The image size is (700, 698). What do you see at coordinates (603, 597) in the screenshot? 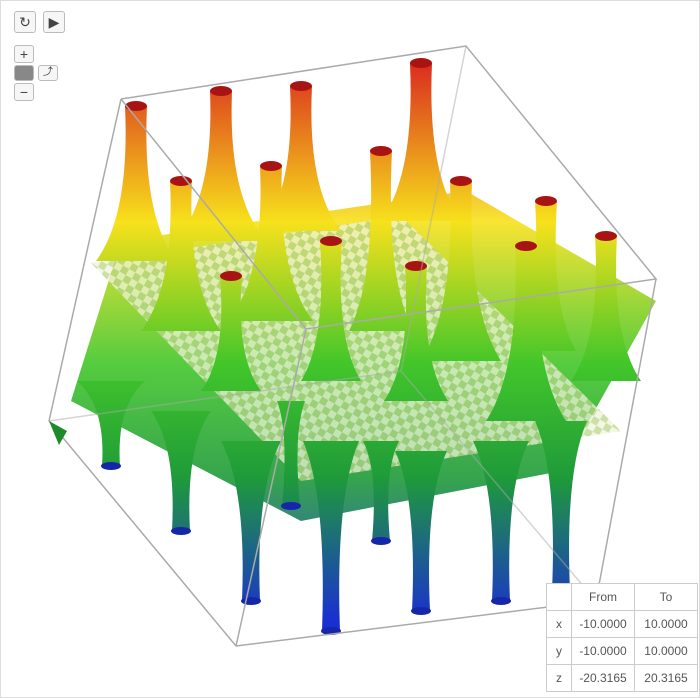
I see `header-cell: From` at bounding box center [603, 597].